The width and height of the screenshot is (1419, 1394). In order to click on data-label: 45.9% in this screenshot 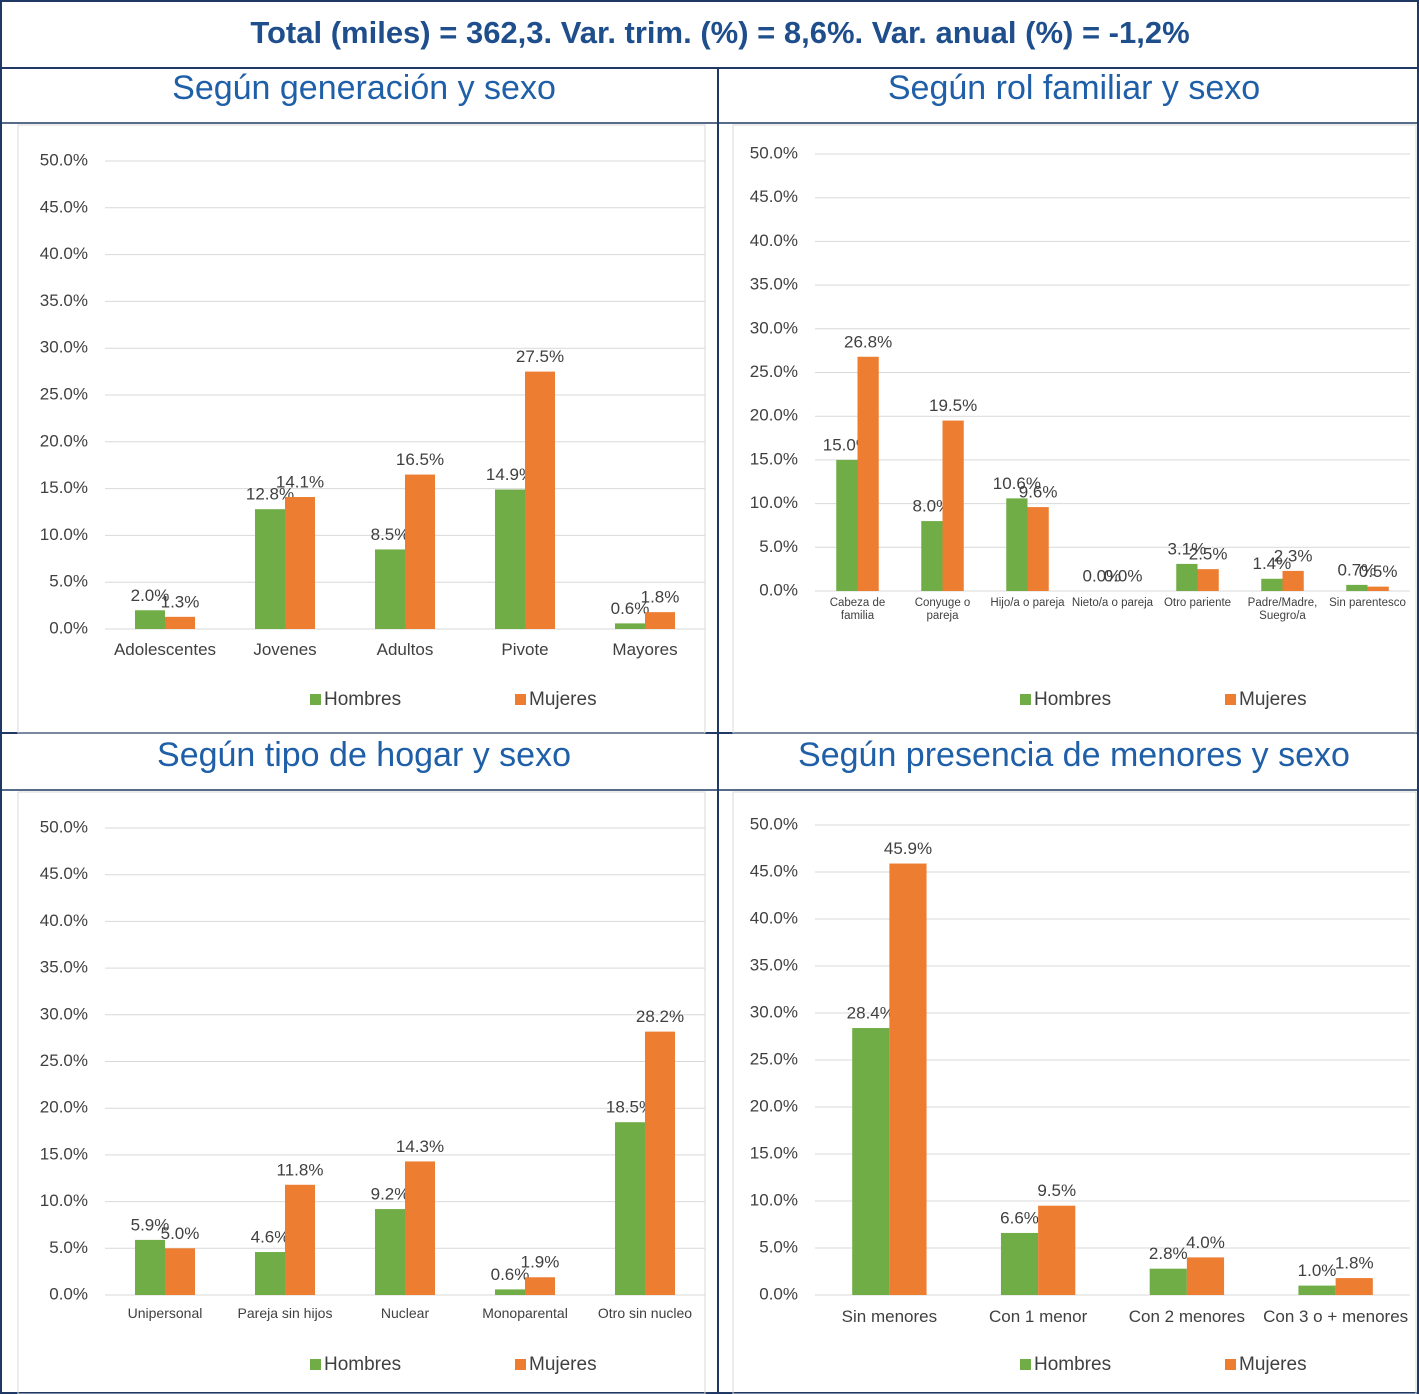, I will do `click(908, 848)`.